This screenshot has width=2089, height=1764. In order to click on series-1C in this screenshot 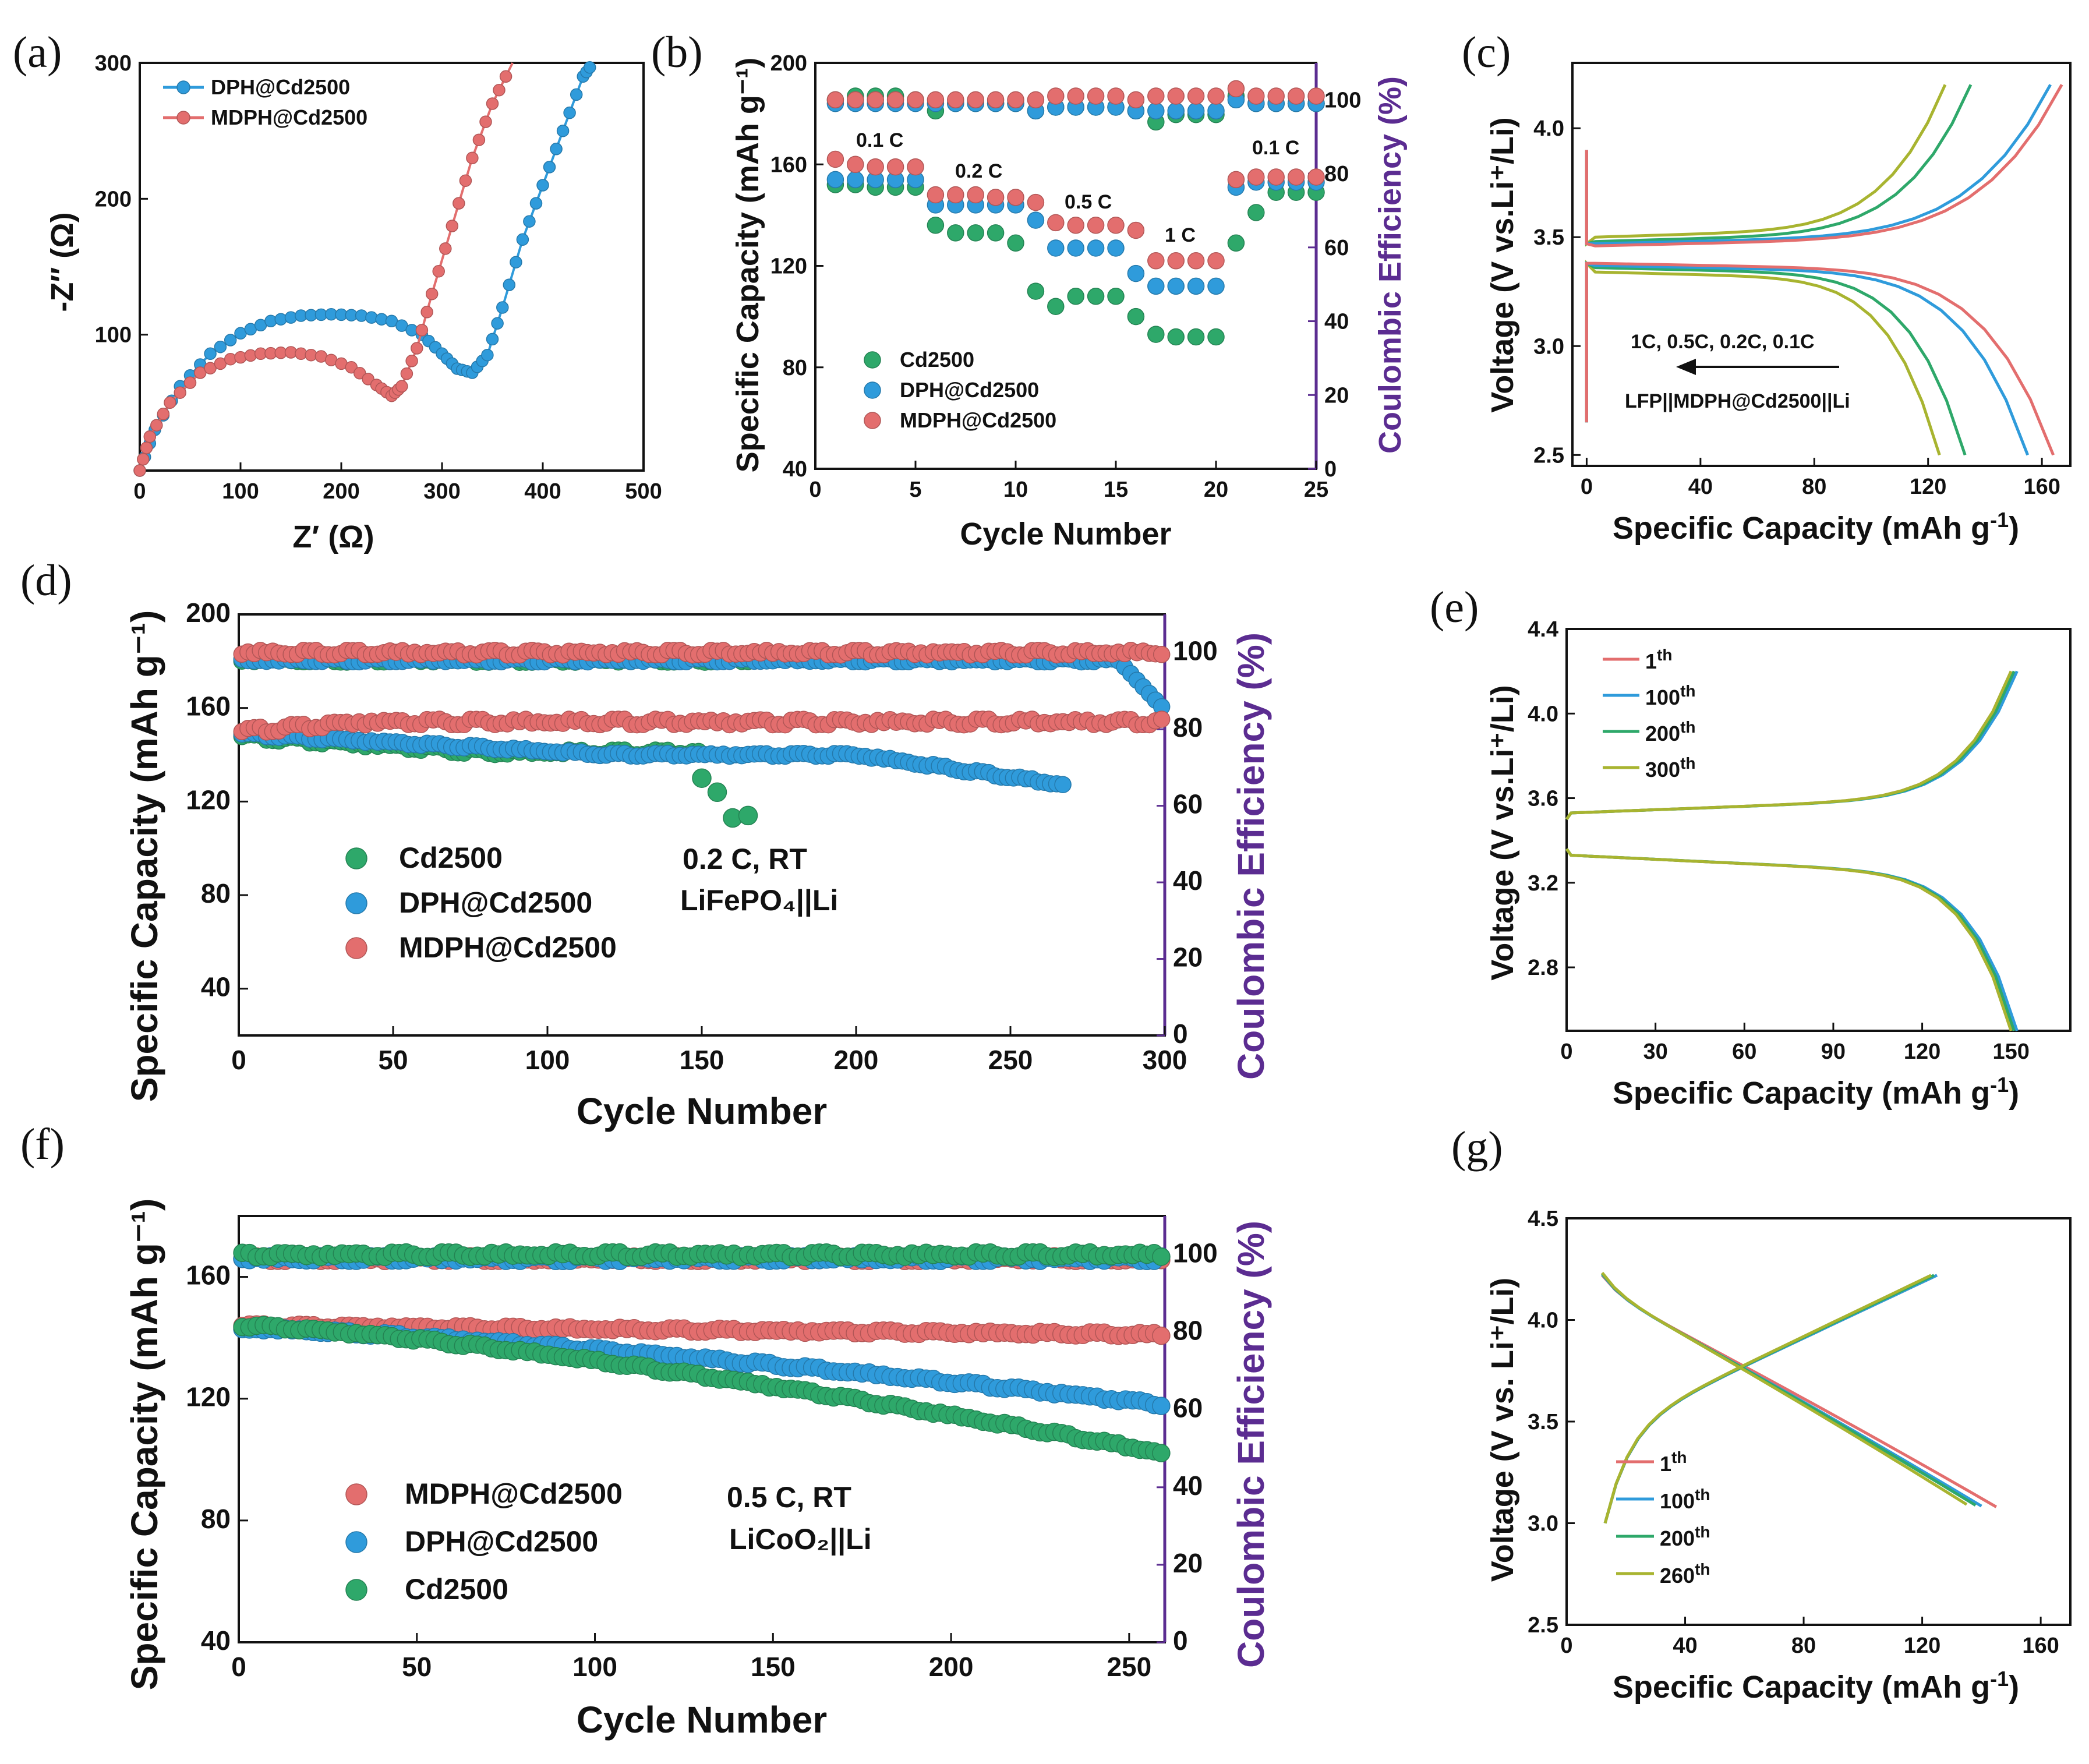, I will do `click(1766, 270)`.